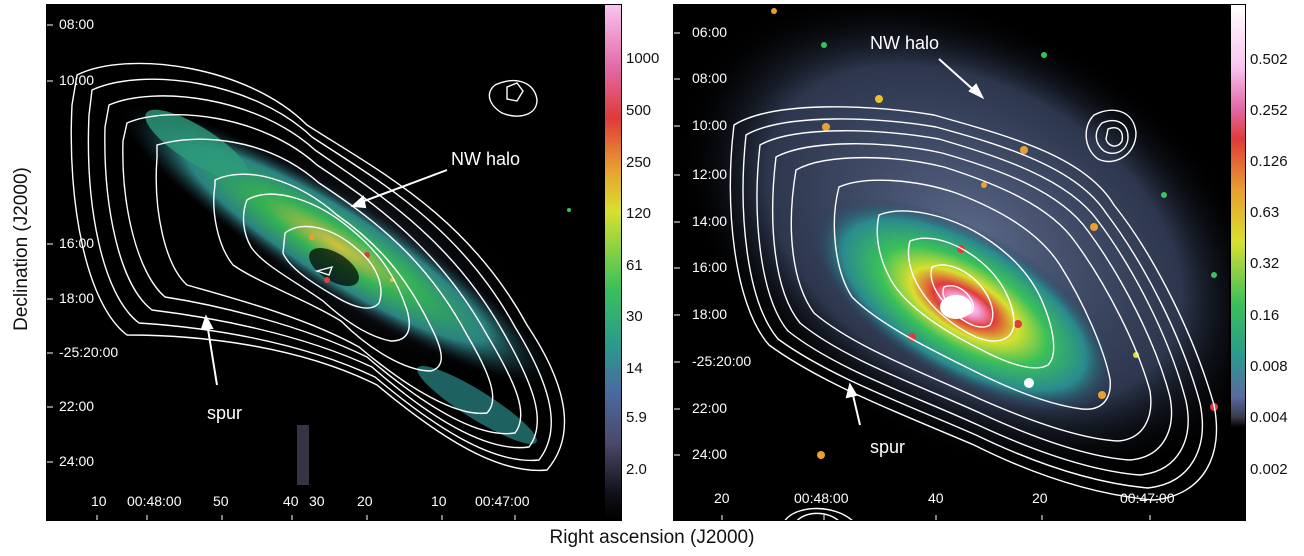 The height and width of the screenshot is (556, 1304). Describe the element at coordinates (291, 501) in the screenshot. I see `left-ra-tick: 40` at that location.